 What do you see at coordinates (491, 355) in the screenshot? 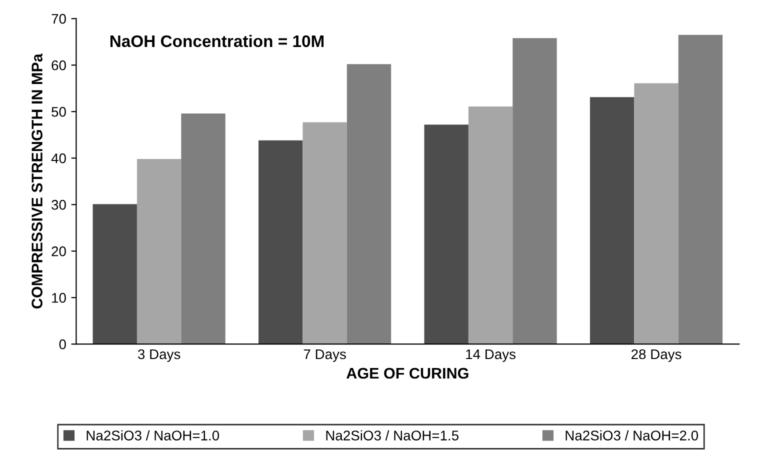
I see `x-tick-label: 14 Days` at bounding box center [491, 355].